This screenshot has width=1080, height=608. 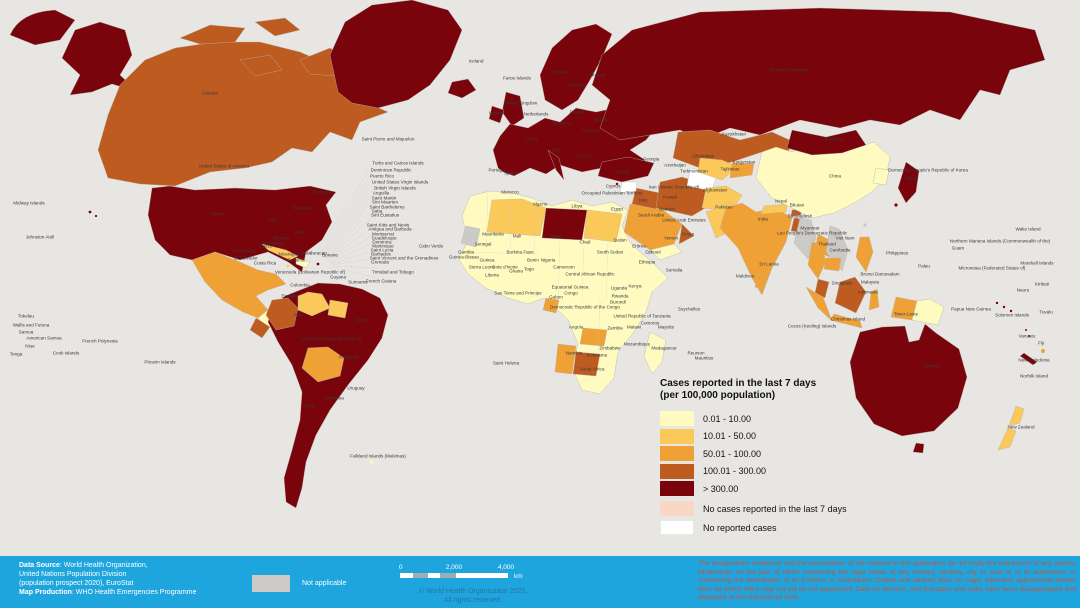 I want to click on country-label: Burkina Faso, so click(x=520, y=252).